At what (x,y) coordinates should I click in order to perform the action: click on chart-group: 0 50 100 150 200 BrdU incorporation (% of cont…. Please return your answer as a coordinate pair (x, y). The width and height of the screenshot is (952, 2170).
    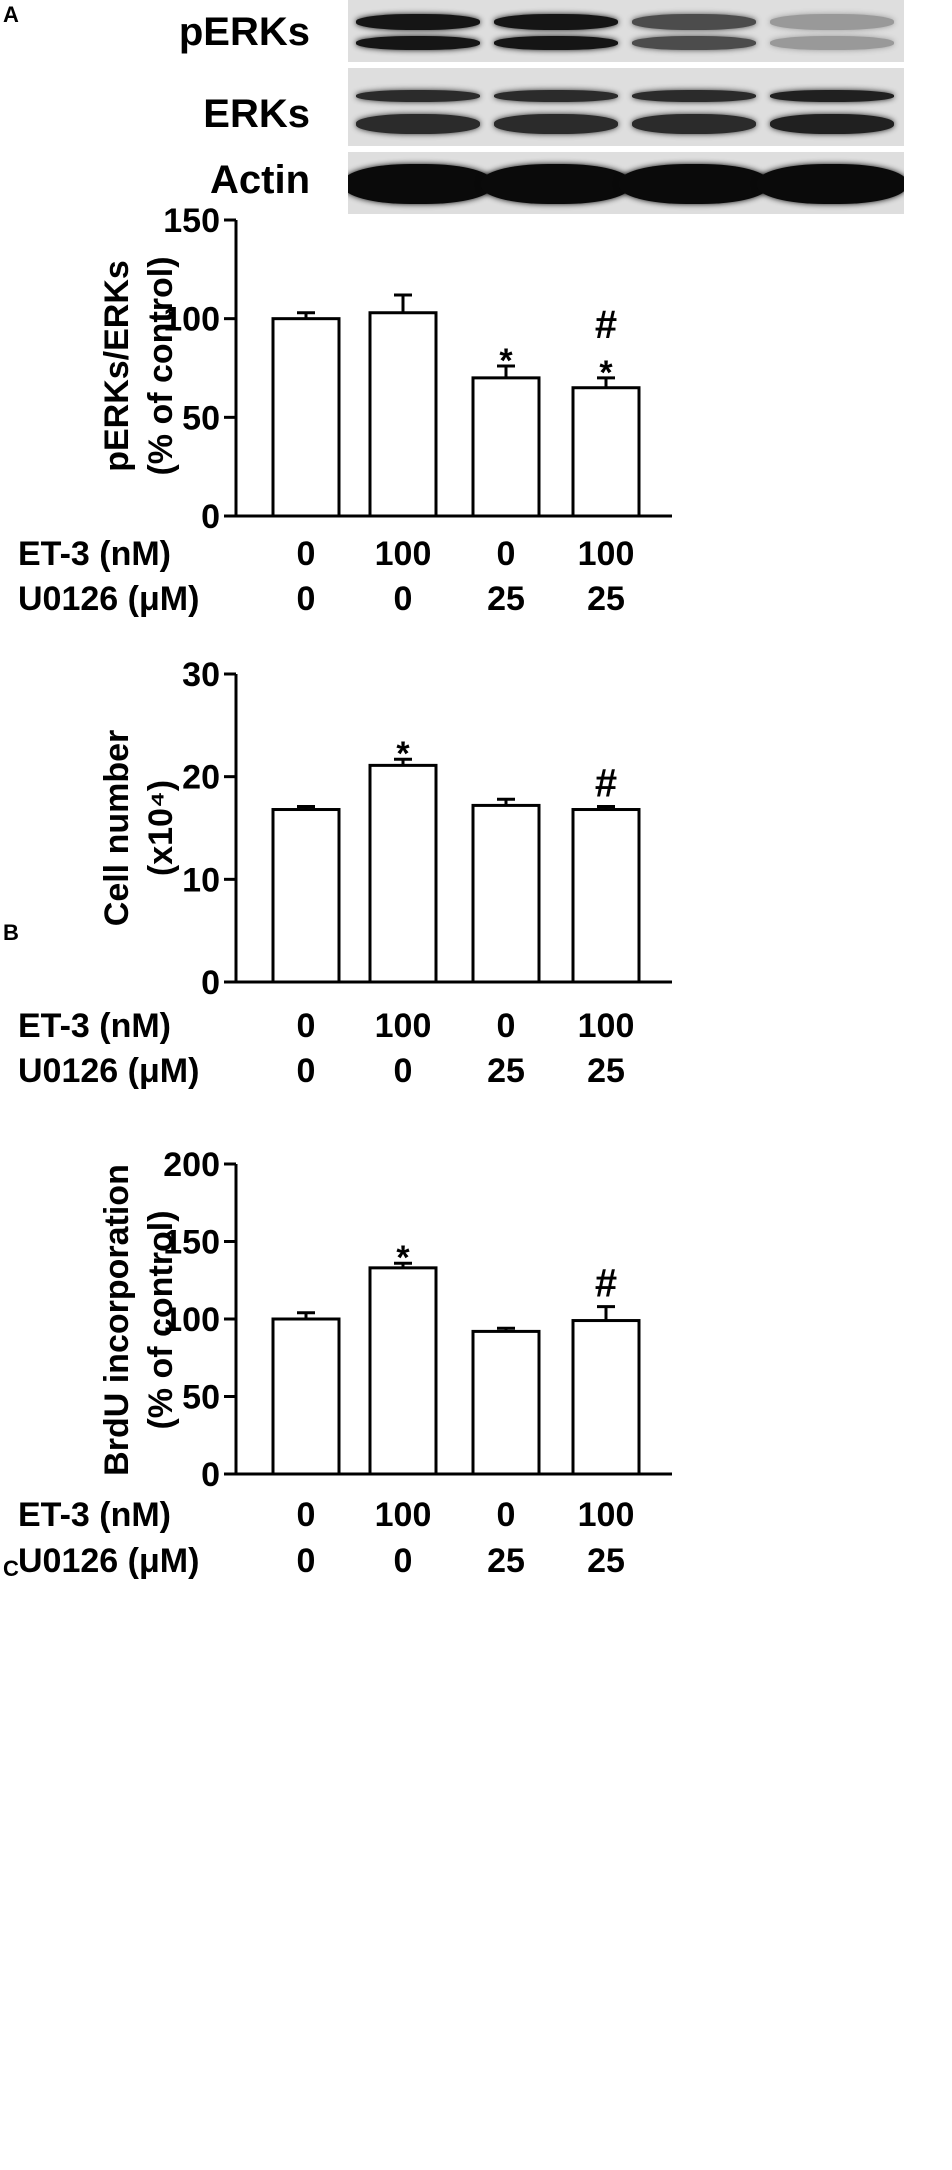
    Looking at the image, I should click on (345, 1363).